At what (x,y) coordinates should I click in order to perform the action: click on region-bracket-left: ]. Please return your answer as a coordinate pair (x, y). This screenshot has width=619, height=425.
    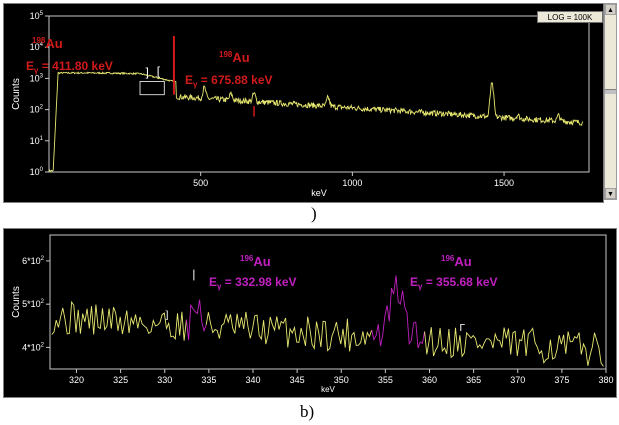
    Looking at the image, I should click on (146, 72).